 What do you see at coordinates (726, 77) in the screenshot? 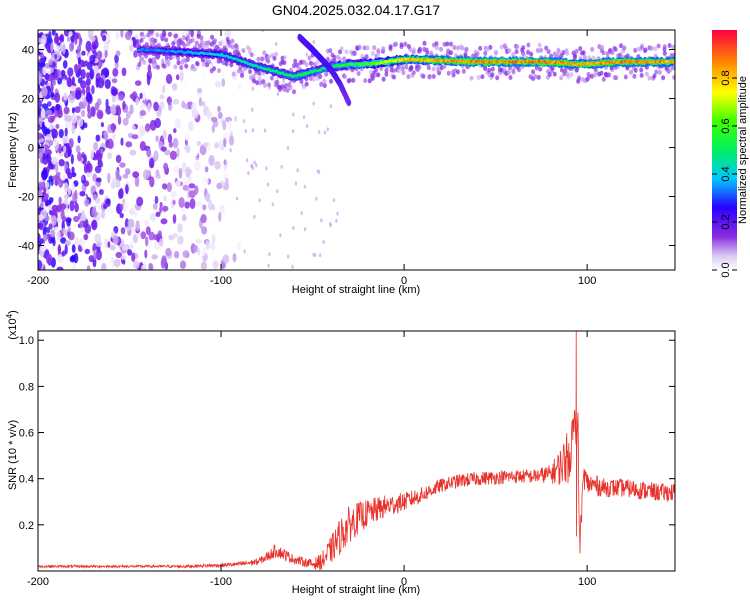
I see `colorbar-tick-label: 0.8` at bounding box center [726, 77].